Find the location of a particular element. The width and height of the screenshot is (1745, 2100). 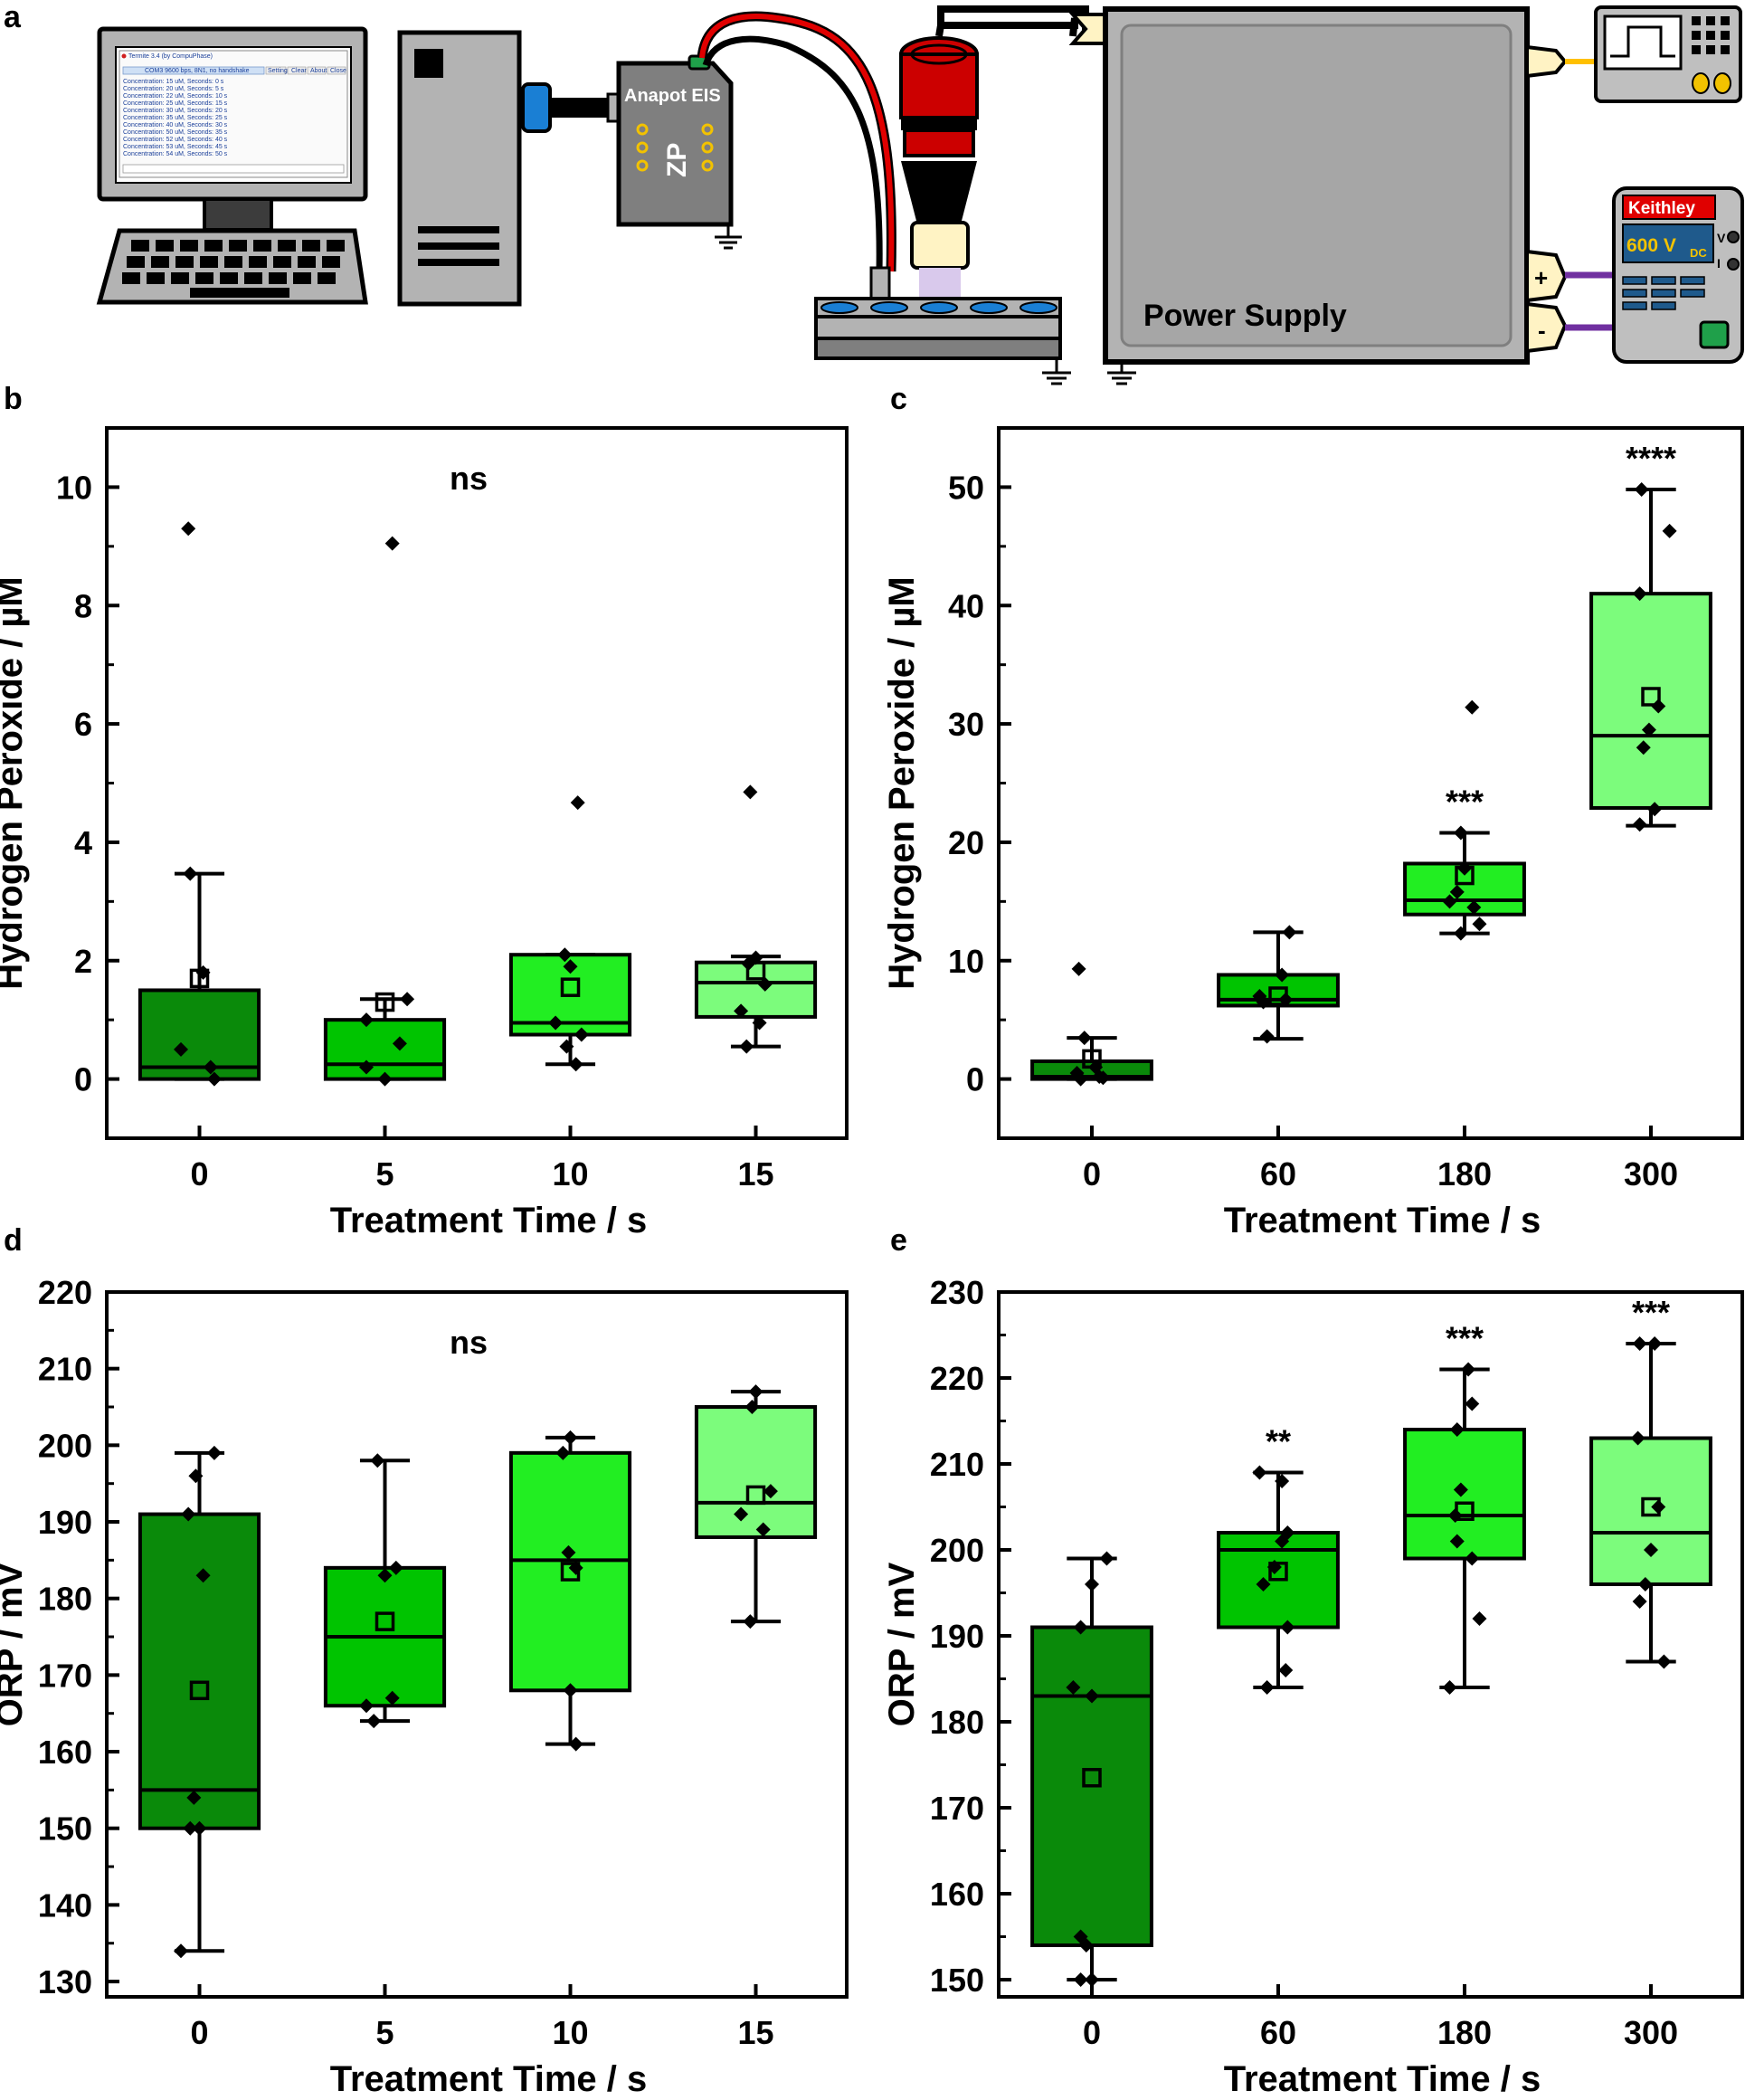

software-line: Concentration: 50 uM, Seconds: 35 s is located at coordinates (175, 132).